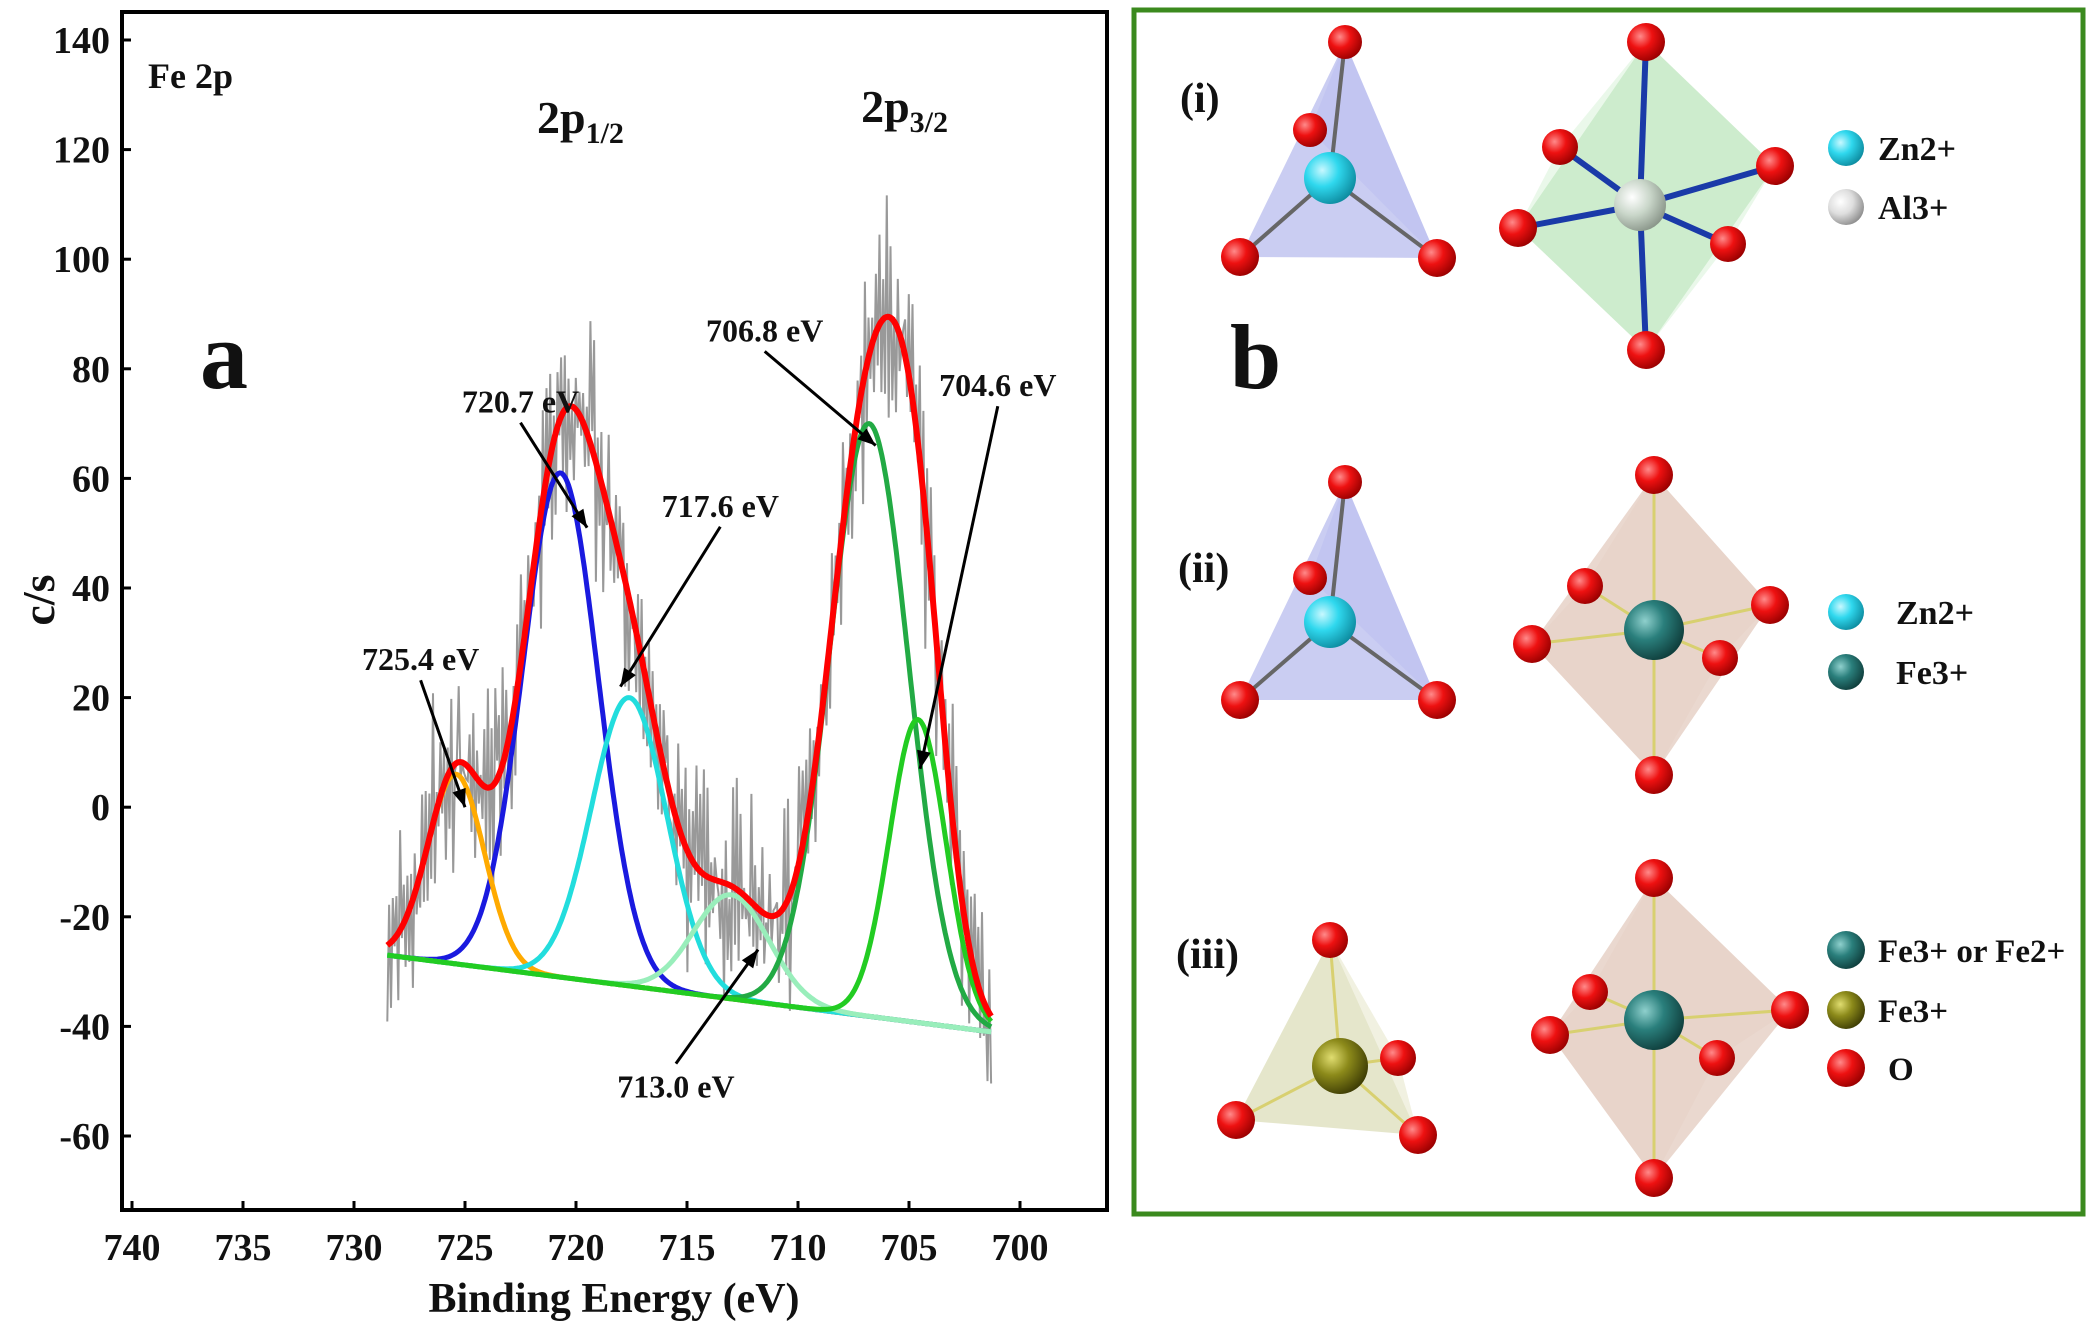  What do you see at coordinates (1338, 592) in the screenshot?
I see `tetrahedron-zn-ii` at bounding box center [1338, 592].